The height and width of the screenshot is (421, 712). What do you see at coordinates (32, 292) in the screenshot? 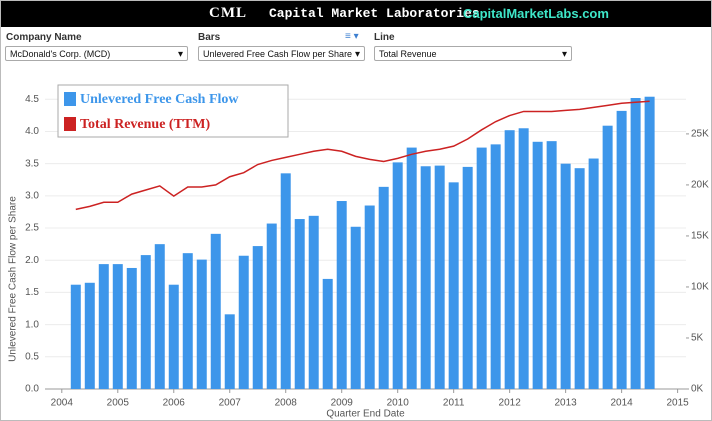
I see `y-tick-label: 1.5` at bounding box center [32, 292].